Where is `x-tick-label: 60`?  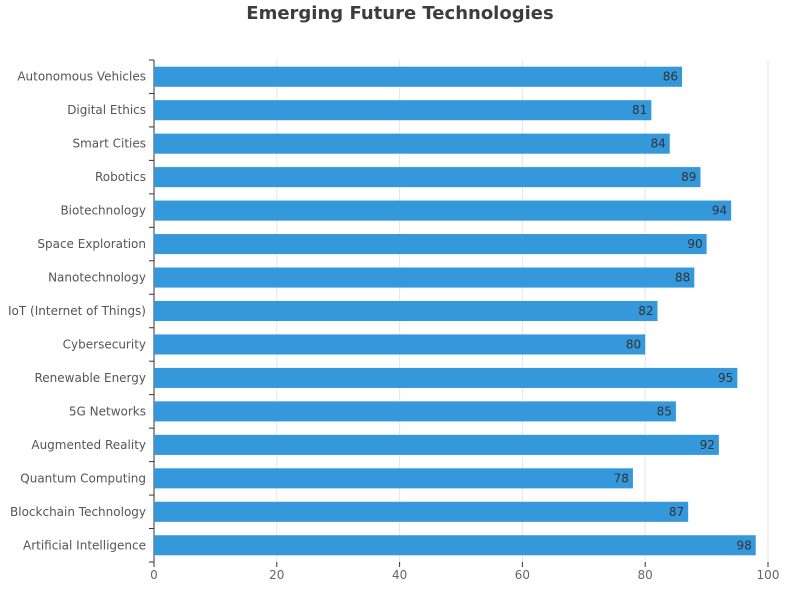
x-tick-label: 60 is located at coordinates (522, 575).